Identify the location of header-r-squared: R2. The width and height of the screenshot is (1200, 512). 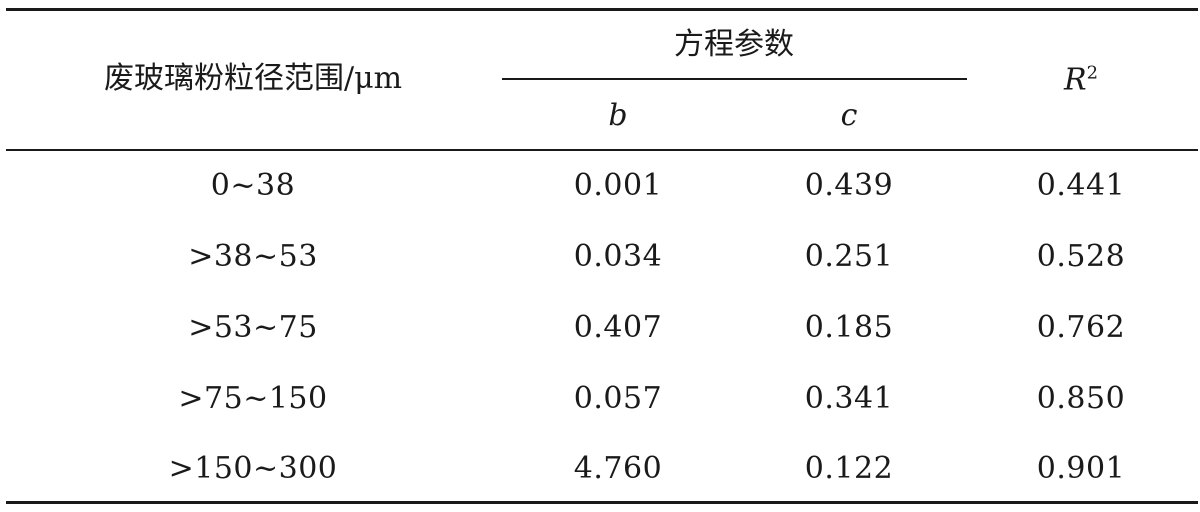
(1081, 80).